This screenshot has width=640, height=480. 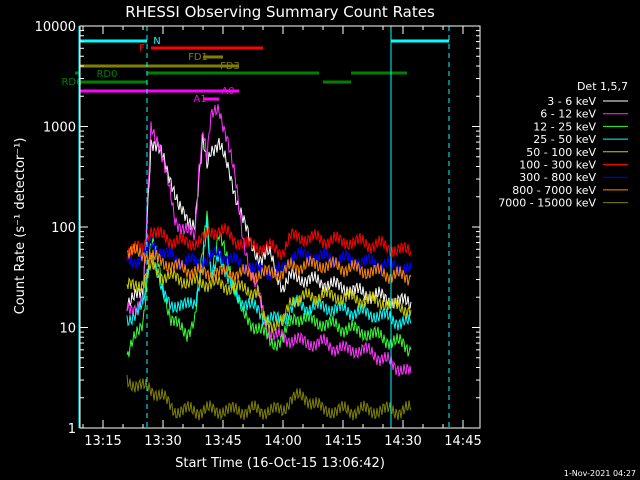 What do you see at coordinates (222, 441) in the screenshot?
I see `x-tick-label: 13:45` at bounding box center [222, 441].